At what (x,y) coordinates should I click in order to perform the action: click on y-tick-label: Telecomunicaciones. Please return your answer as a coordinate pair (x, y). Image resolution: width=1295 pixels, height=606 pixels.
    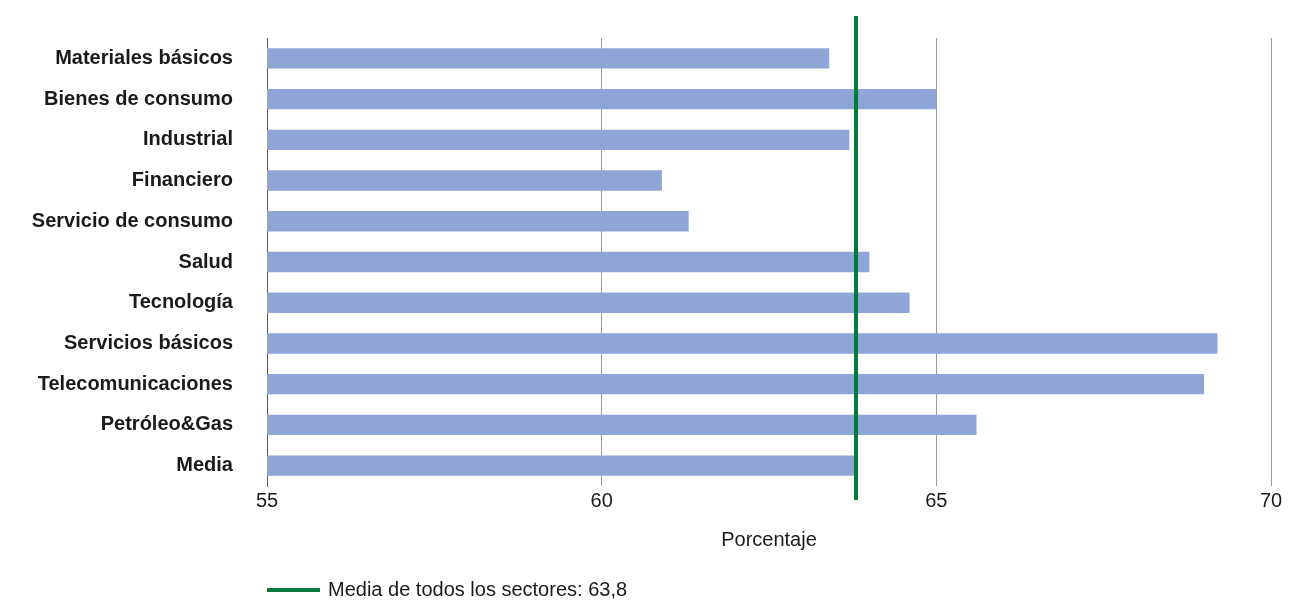
    Looking at the image, I should click on (135, 382).